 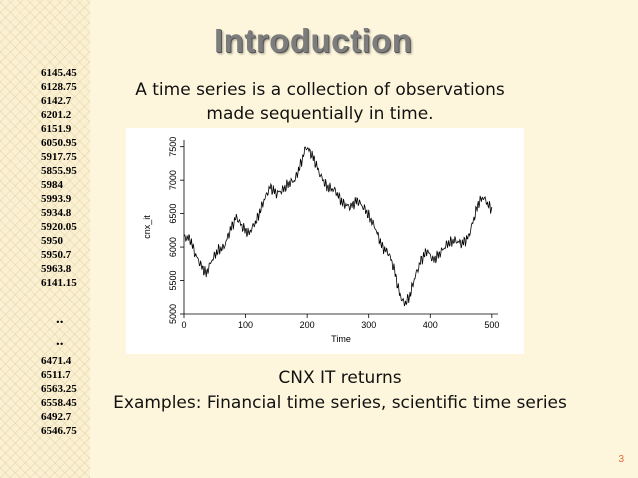 I want to click on price-value: 5920.05, so click(x=59, y=227).